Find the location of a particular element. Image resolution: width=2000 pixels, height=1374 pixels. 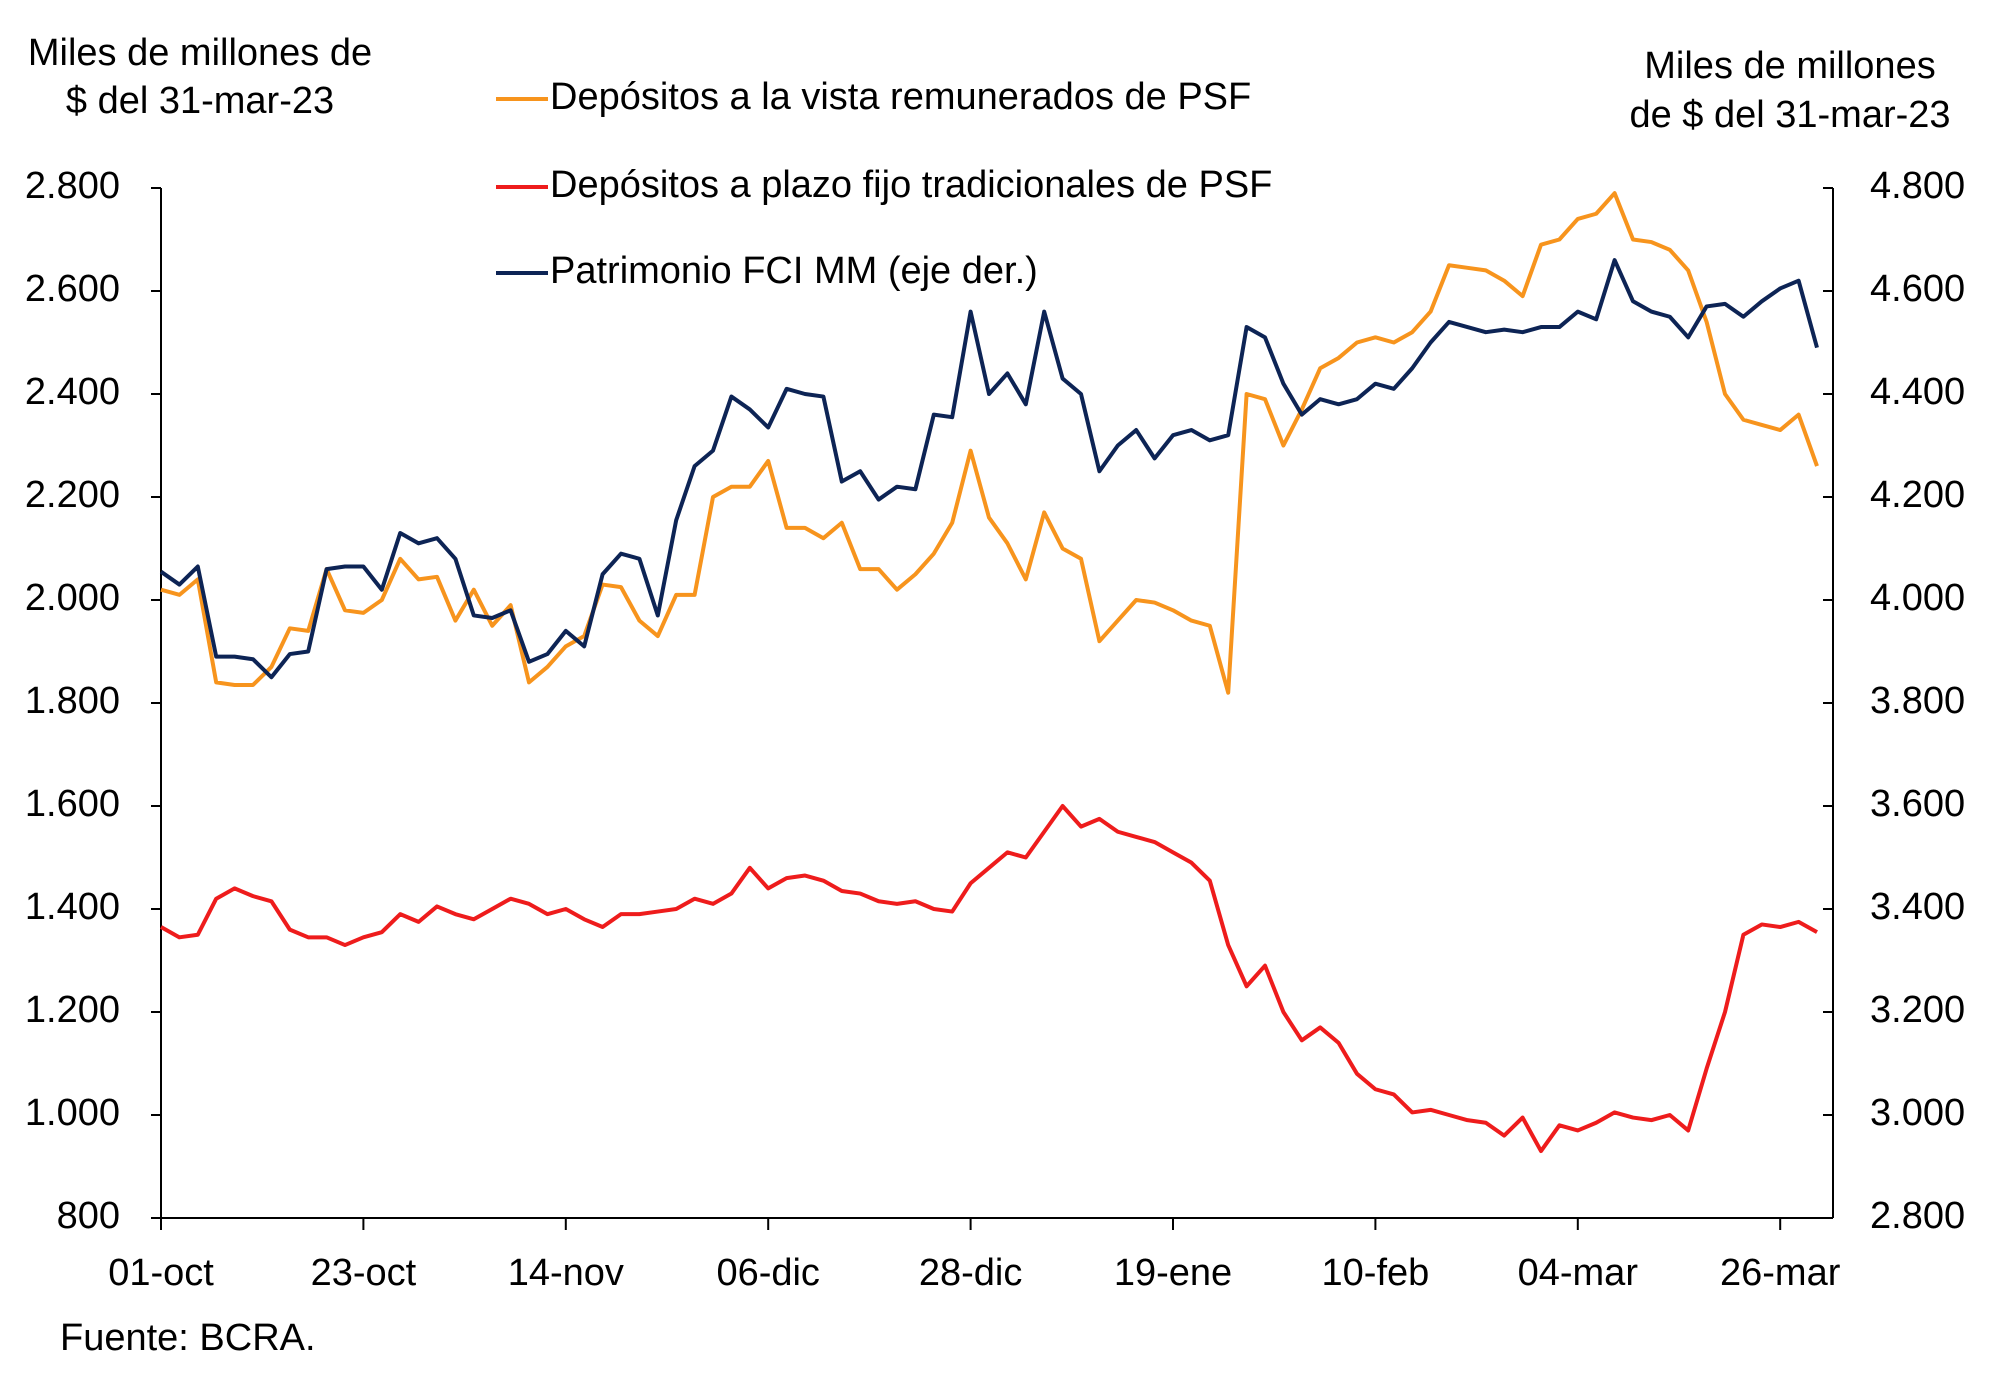

x-tick-label: 10-feb is located at coordinates (1376, 1273).